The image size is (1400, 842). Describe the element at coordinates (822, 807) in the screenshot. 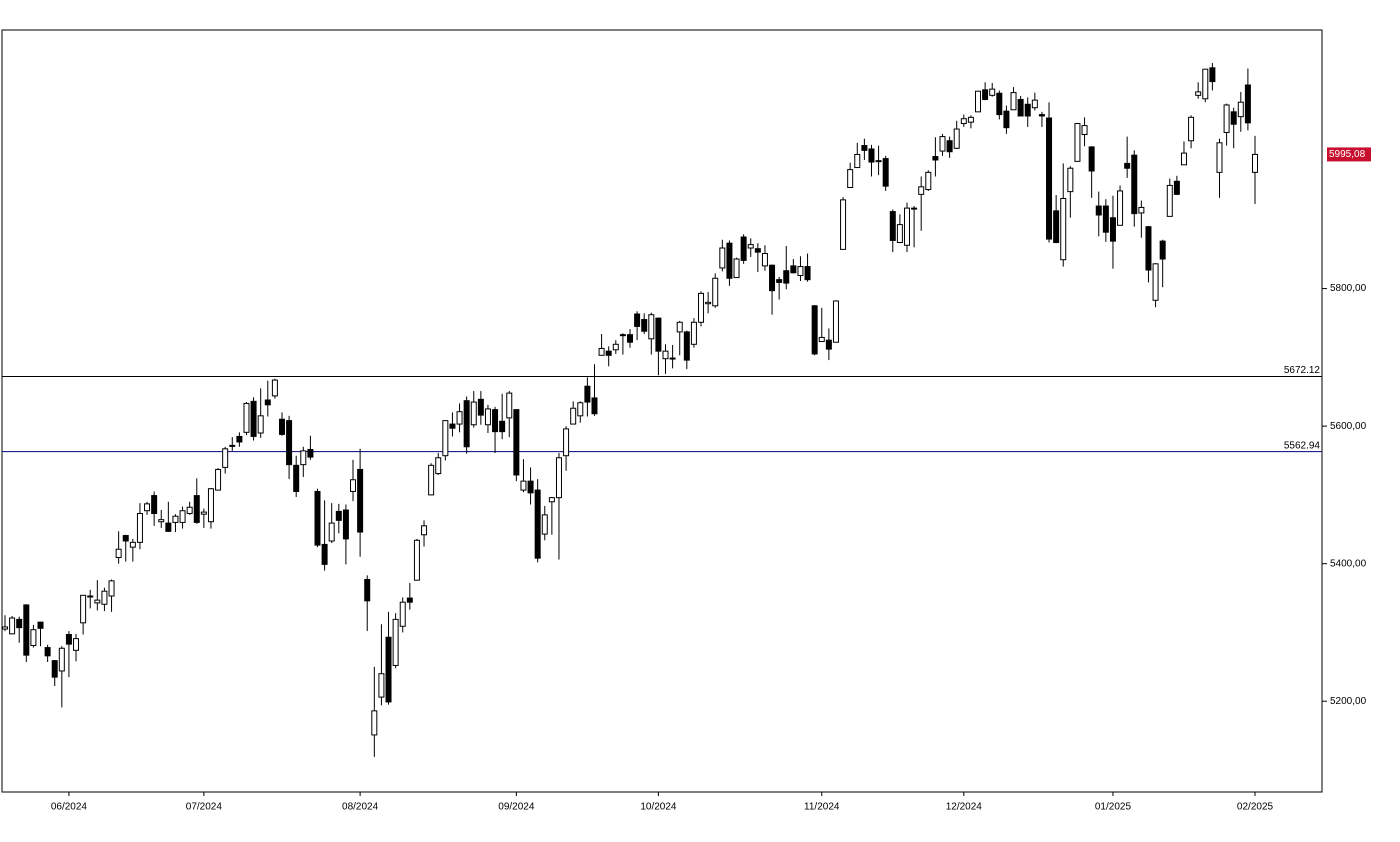

I see `x-tick-label: 11/2024` at that location.